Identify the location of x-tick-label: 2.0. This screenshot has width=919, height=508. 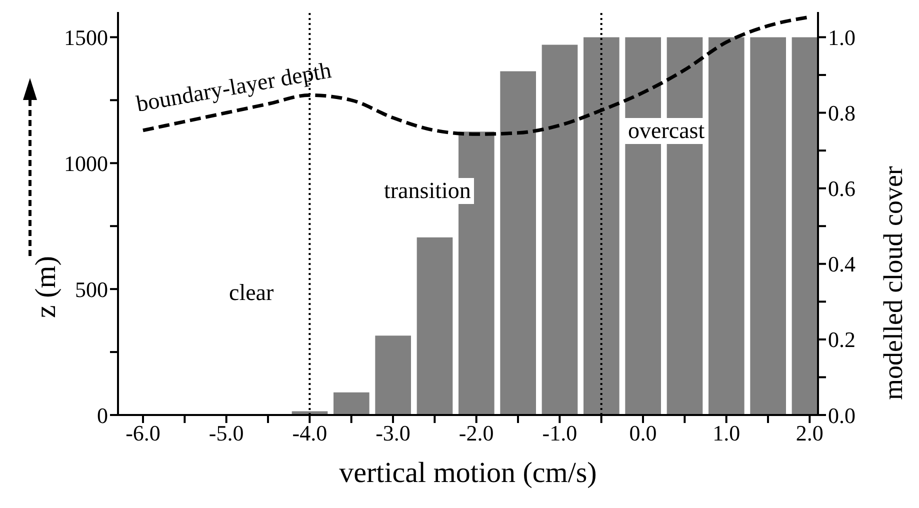
(810, 433).